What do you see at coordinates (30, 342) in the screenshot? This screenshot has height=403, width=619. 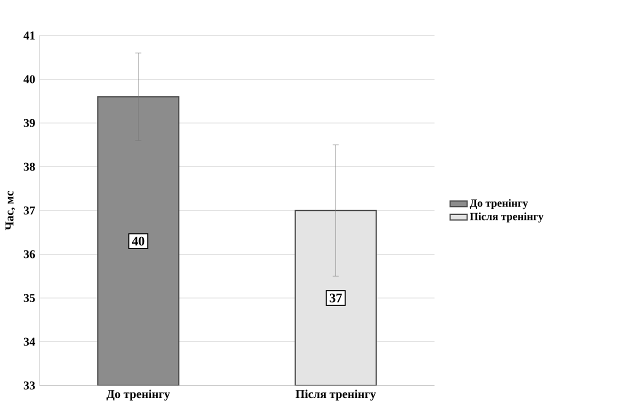 I see `y-tick-label: 34` at bounding box center [30, 342].